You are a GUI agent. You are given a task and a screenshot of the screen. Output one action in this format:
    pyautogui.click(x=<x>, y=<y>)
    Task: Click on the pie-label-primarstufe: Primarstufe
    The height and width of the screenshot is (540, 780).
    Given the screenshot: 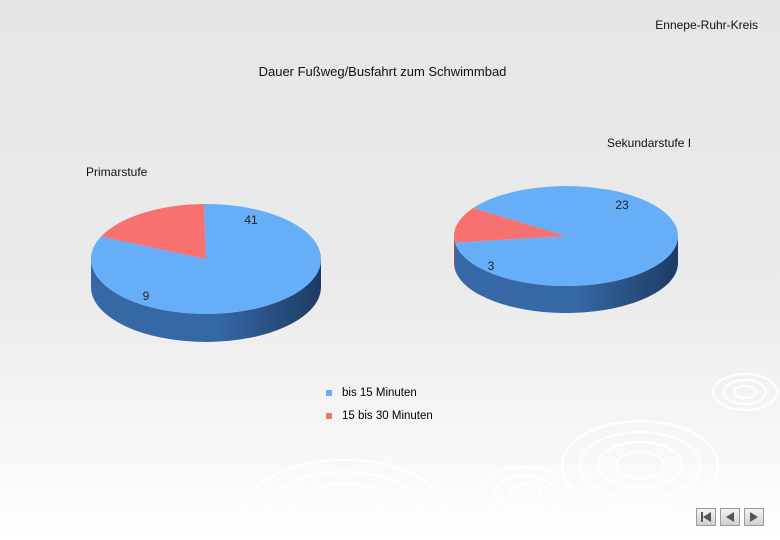 What is the action you would take?
    pyautogui.click(x=117, y=172)
    